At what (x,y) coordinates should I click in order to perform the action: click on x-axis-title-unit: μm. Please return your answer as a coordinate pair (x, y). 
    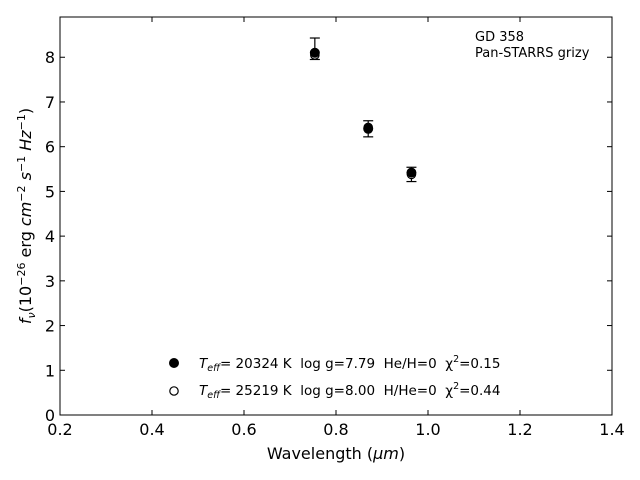
    Looking at the image, I should click on (385, 453).